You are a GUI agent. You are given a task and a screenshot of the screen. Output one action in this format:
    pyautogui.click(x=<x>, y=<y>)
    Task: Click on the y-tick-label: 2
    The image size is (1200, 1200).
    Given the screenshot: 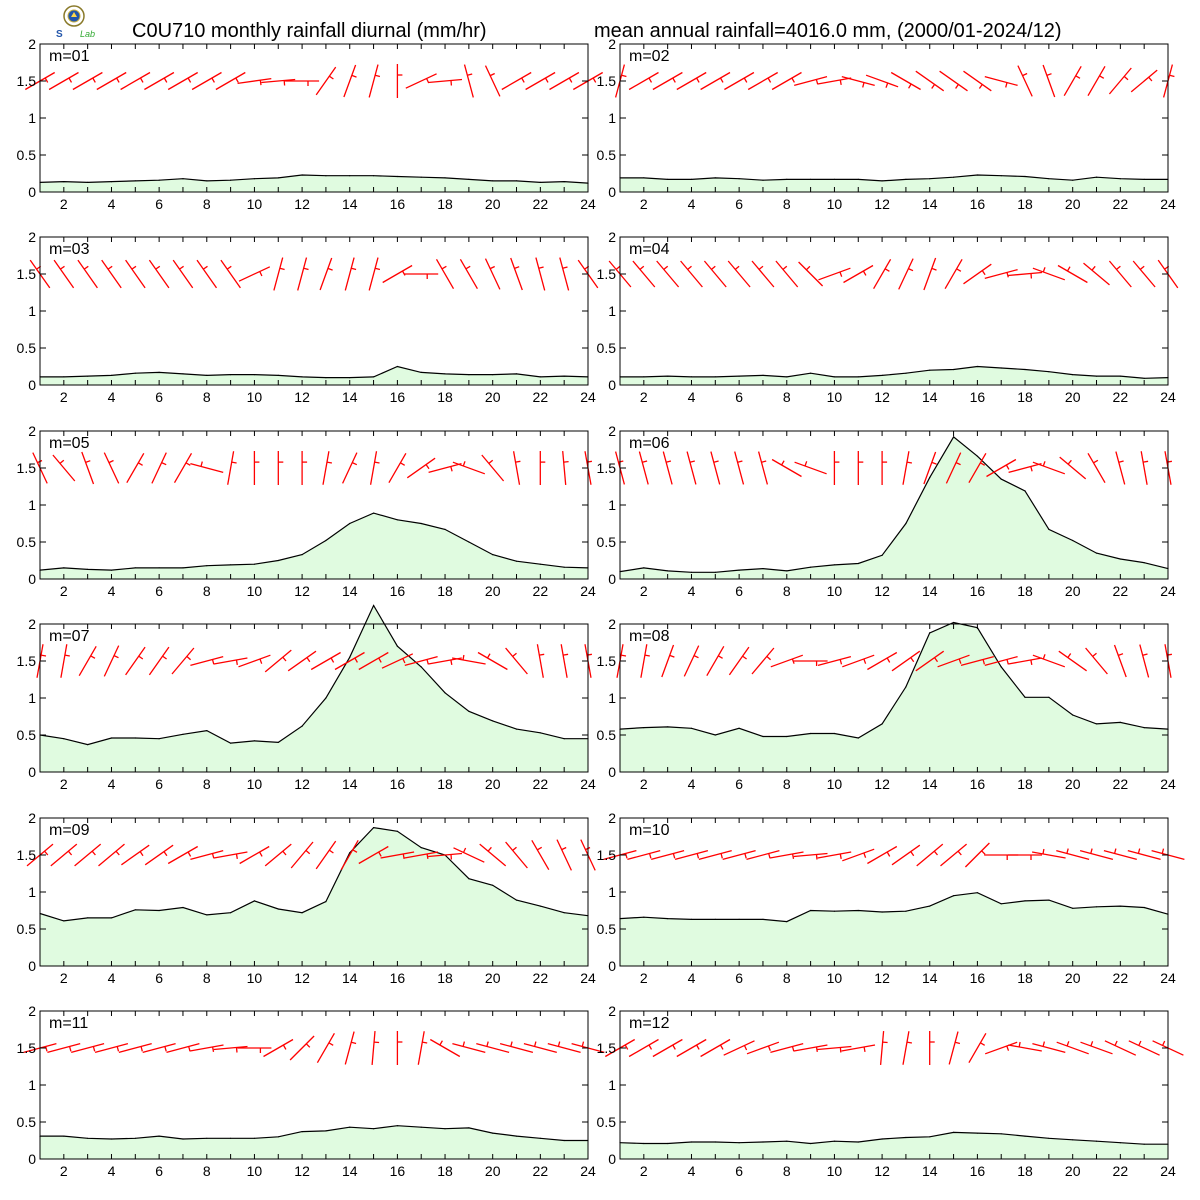 What is the action you would take?
    pyautogui.click(x=32, y=44)
    